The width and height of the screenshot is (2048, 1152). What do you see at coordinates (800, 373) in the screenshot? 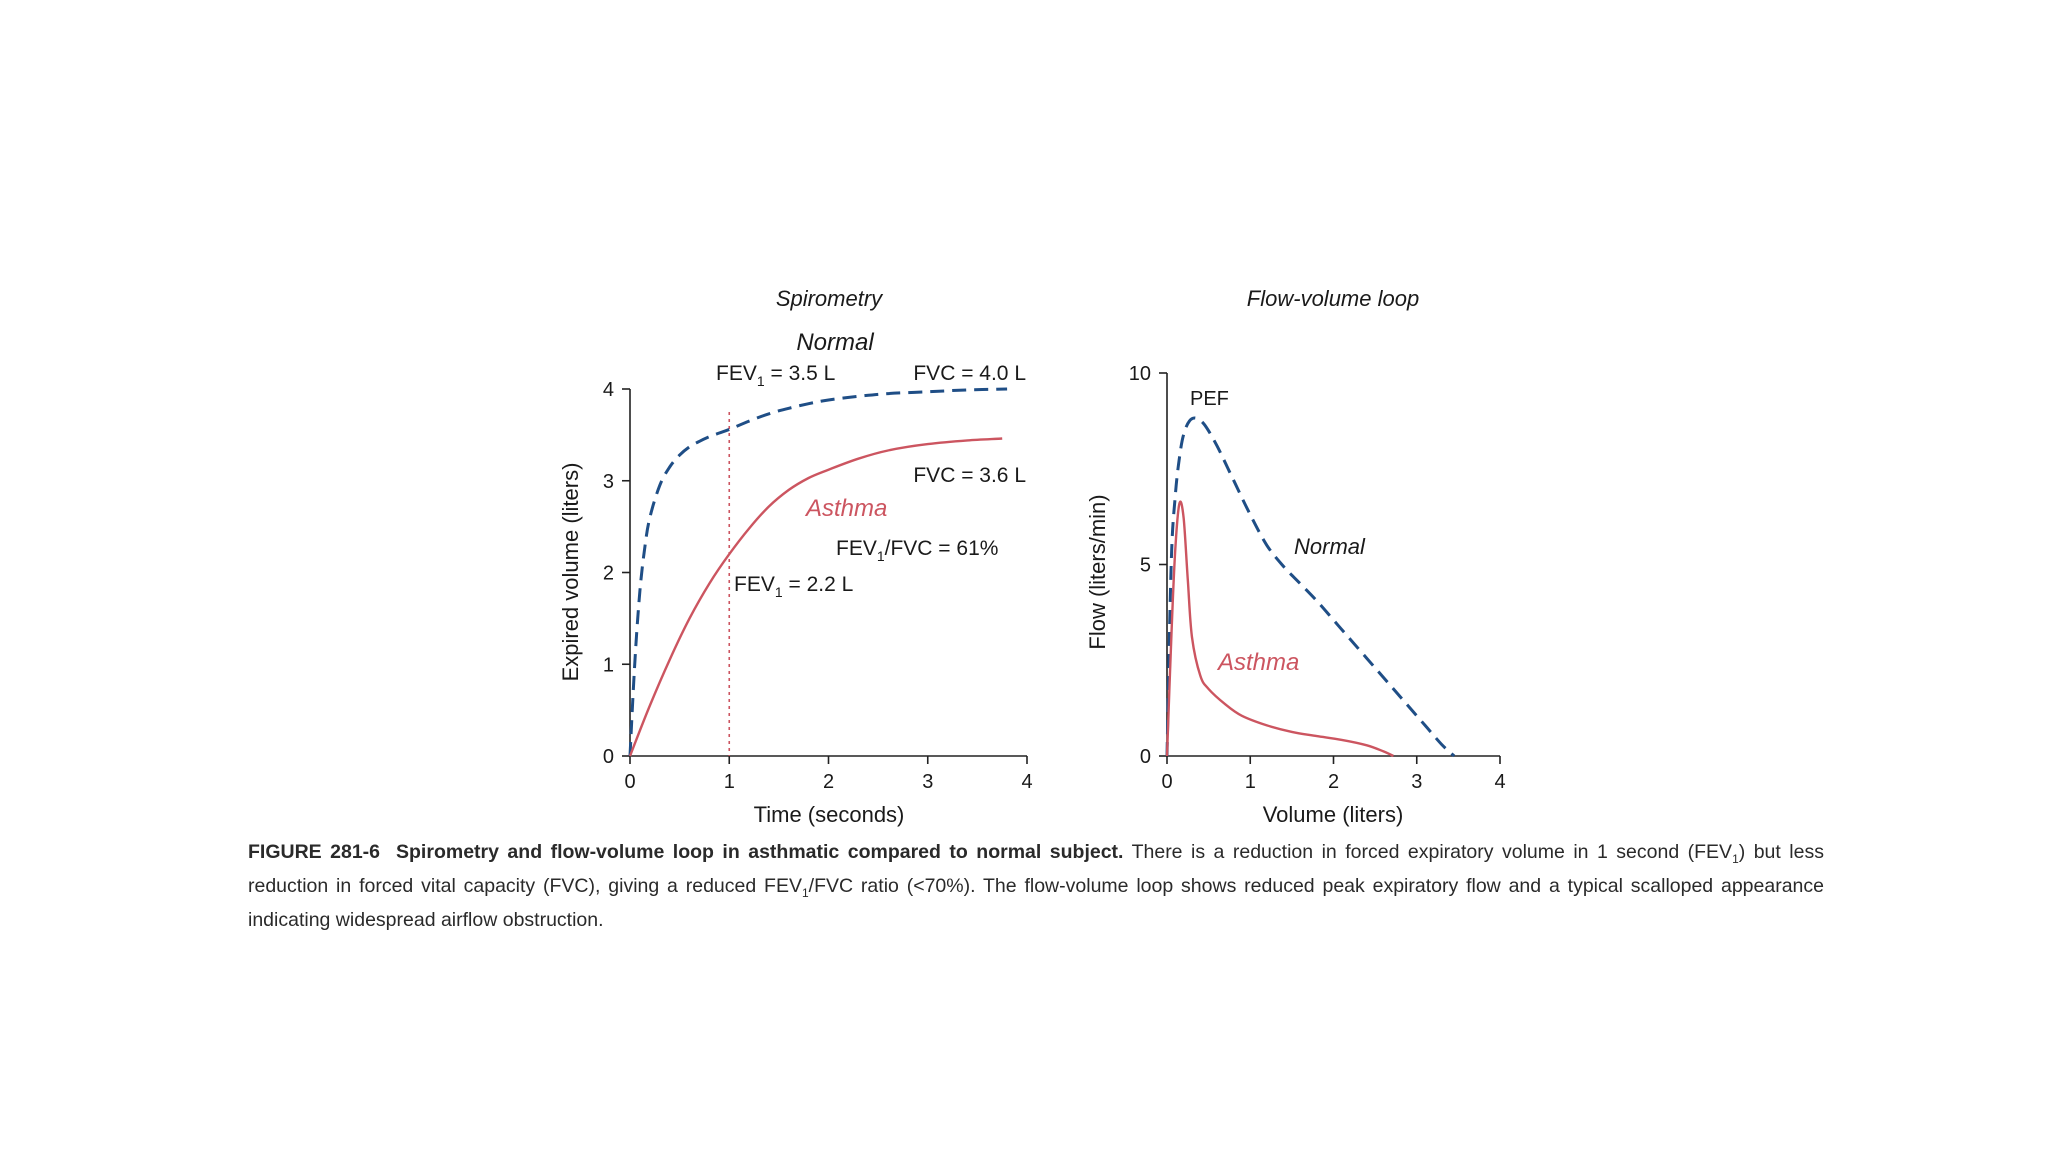
I see `normal-fev1-value: = 3.5 L` at bounding box center [800, 373].